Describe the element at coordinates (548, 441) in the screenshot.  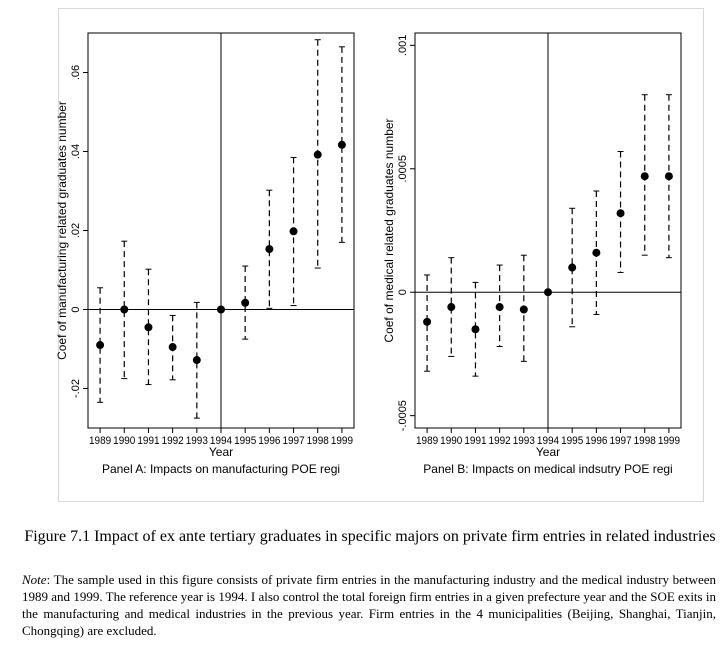
I see `panel-b-xtick-label: 1994` at that location.